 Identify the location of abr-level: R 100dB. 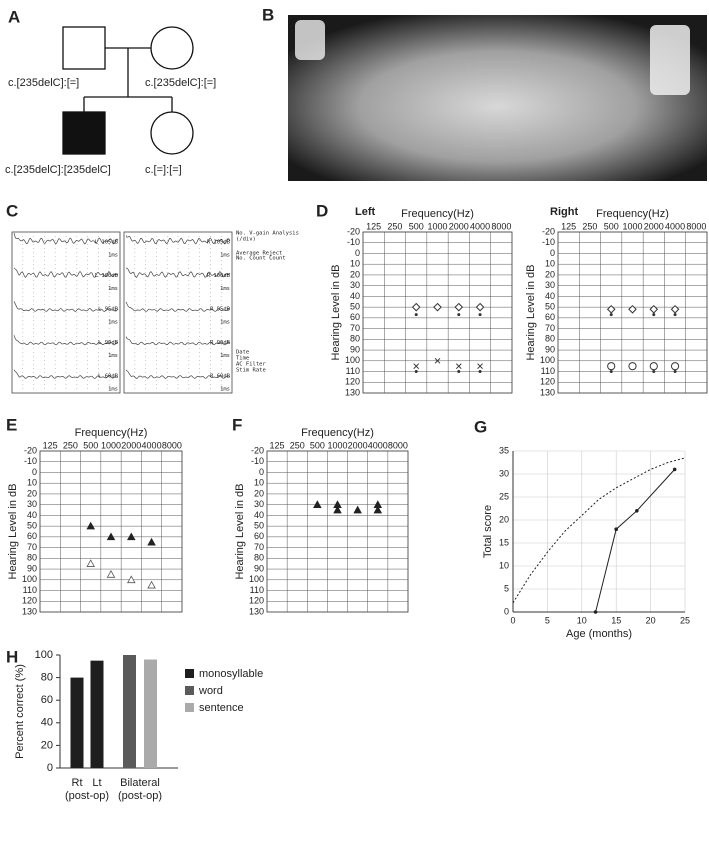
(219, 276).